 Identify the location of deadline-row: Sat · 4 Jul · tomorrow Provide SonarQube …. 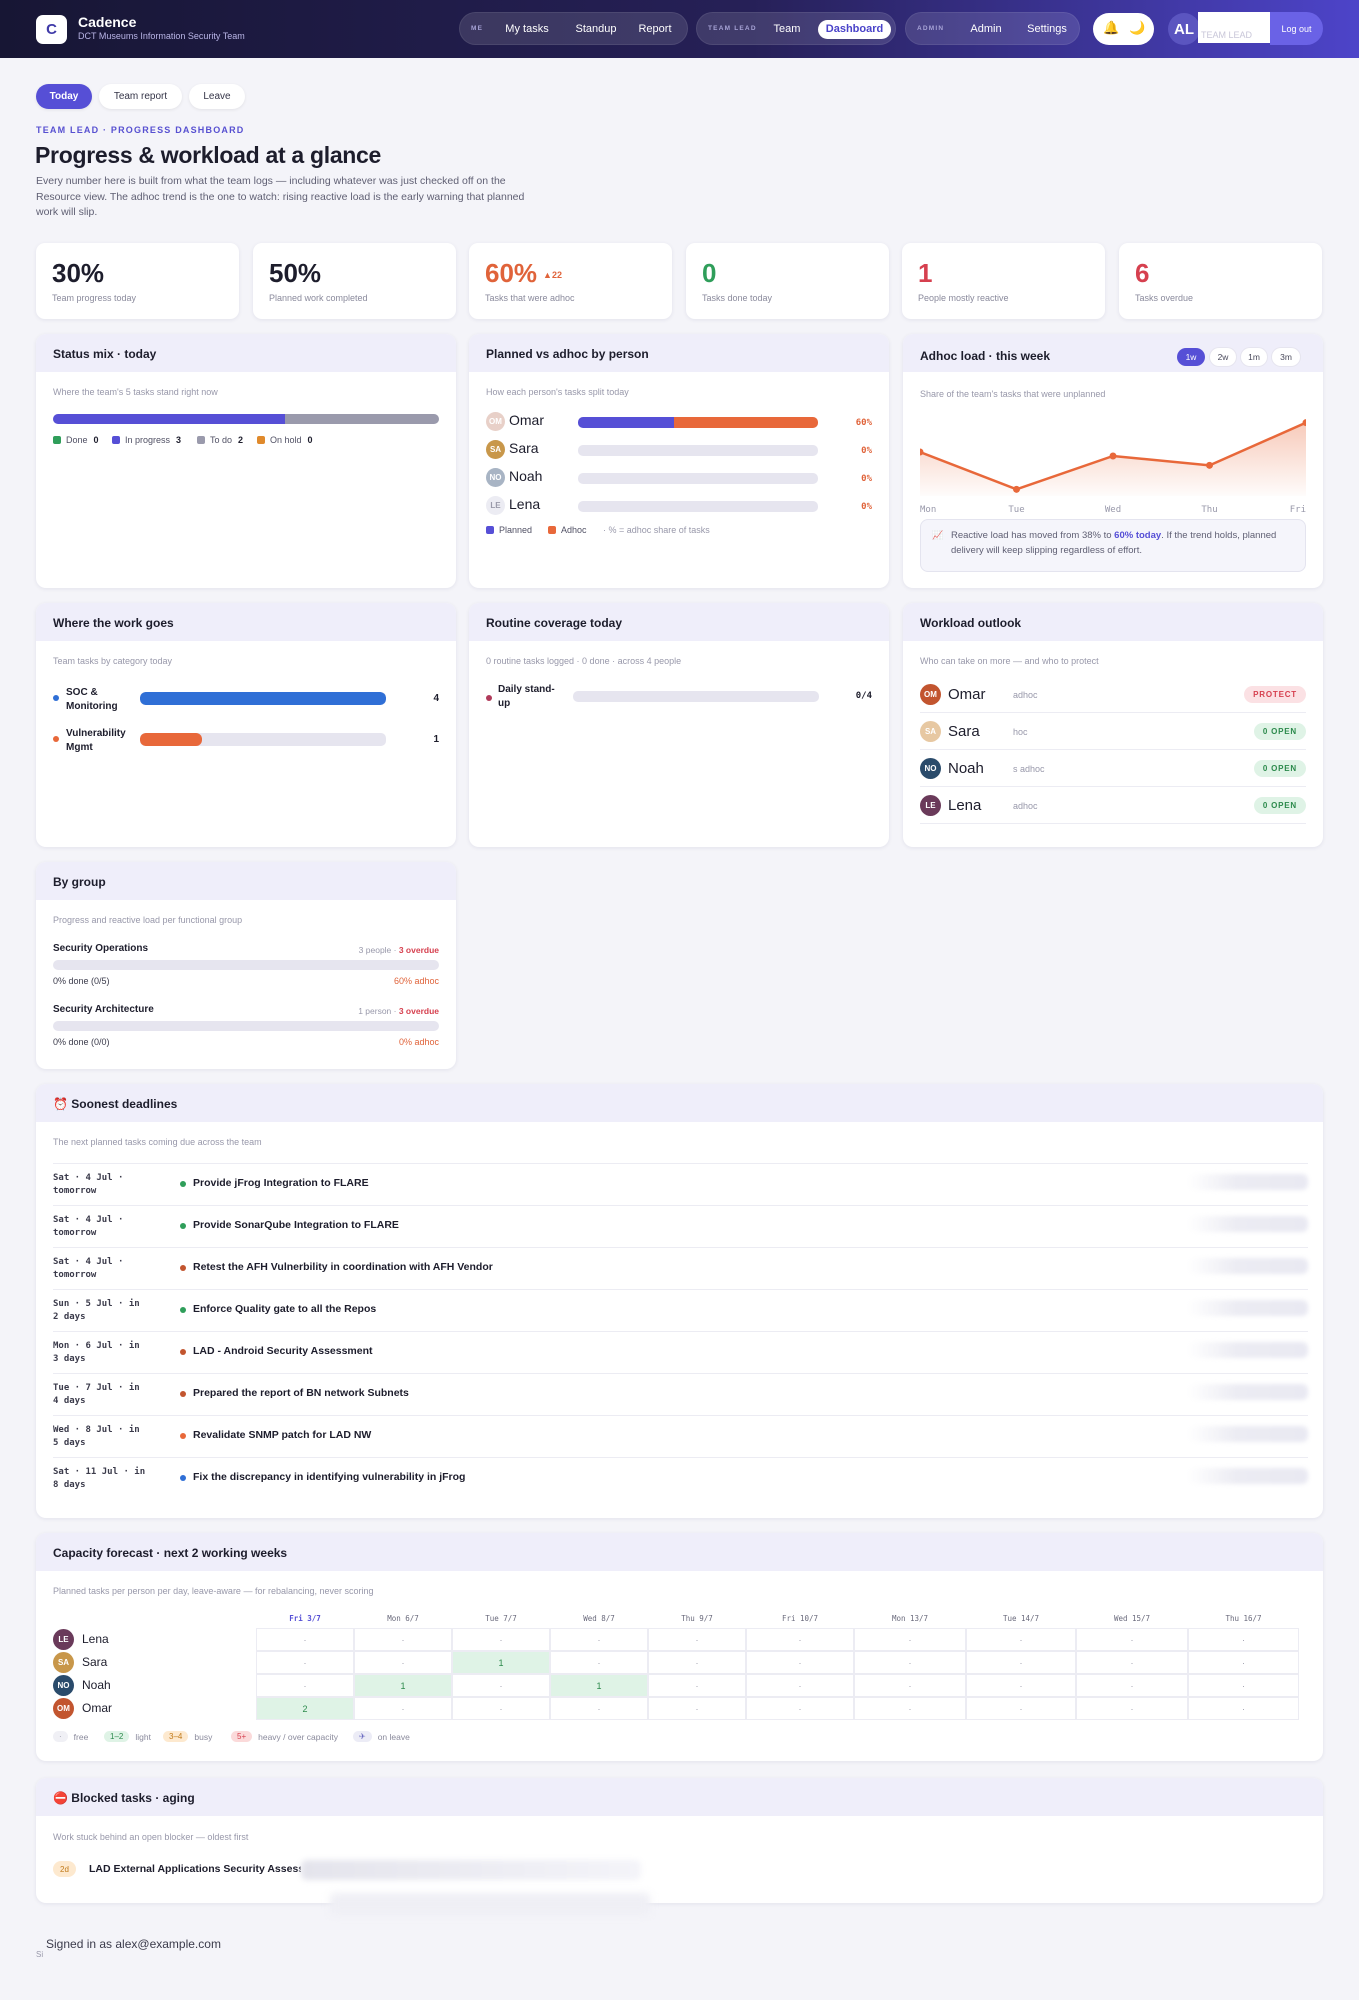
(680, 1226).